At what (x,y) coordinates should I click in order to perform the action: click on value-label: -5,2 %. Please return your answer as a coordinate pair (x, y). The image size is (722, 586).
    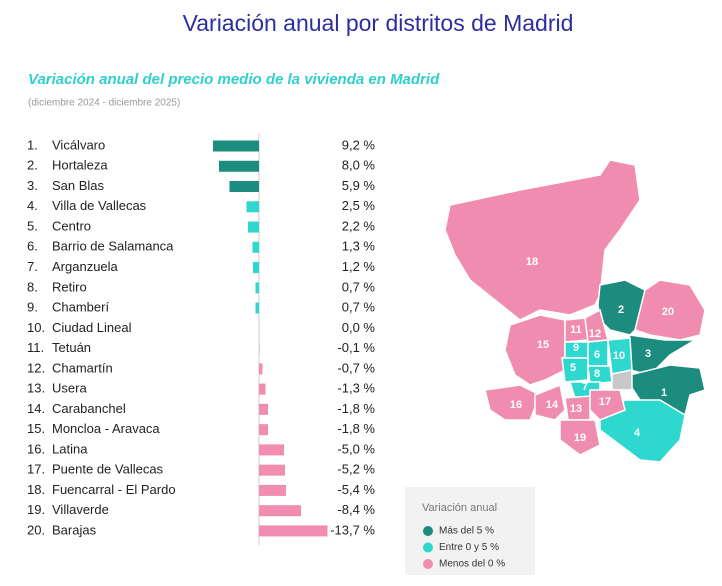
    Looking at the image, I should click on (356, 469).